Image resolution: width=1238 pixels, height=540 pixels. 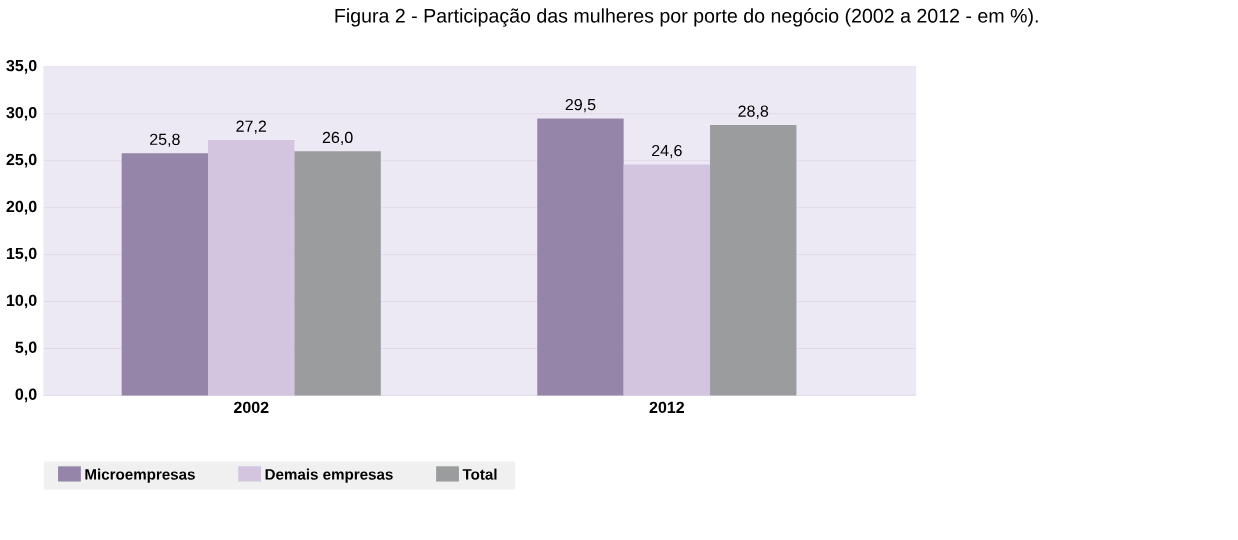 I want to click on y-tick-label: 35,0, so click(x=21, y=67).